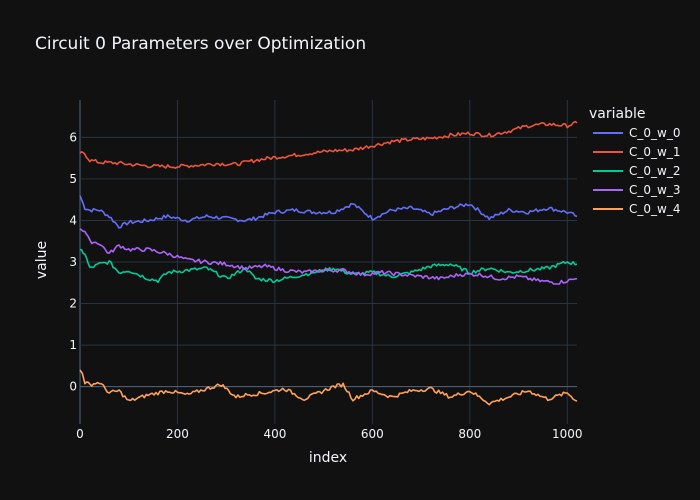  Describe the element at coordinates (73, 179) in the screenshot. I see `y-tick-label: 5` at that location.